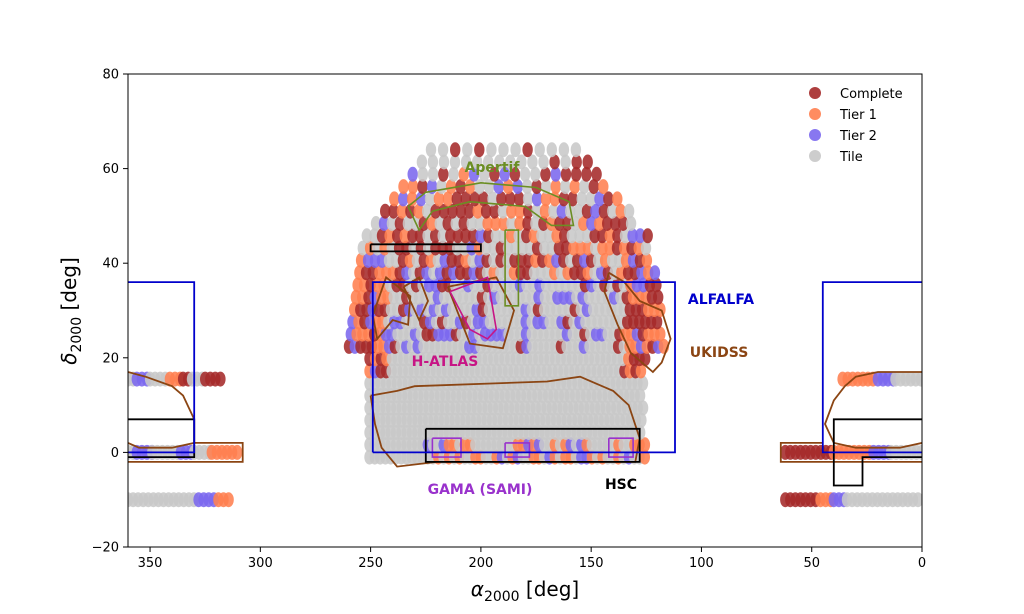  What do you see at coordinates (480, 563) in the screenshot?
I see `x-tick-label: 200` at bounding box center [480, 563].